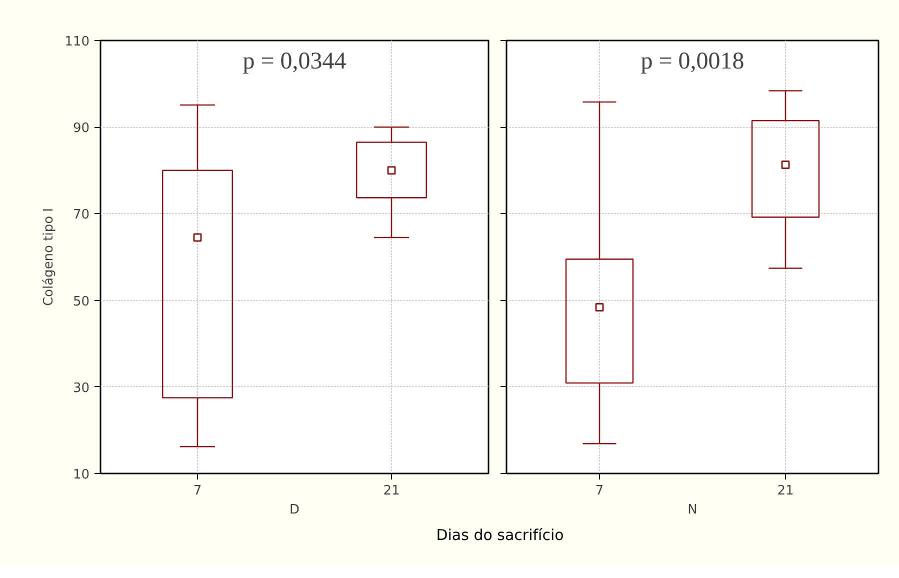  What do you see at coordinates (81, 215) in the screenshot?
I see `y-tick-label: 70` at bounding box center [81, 215].